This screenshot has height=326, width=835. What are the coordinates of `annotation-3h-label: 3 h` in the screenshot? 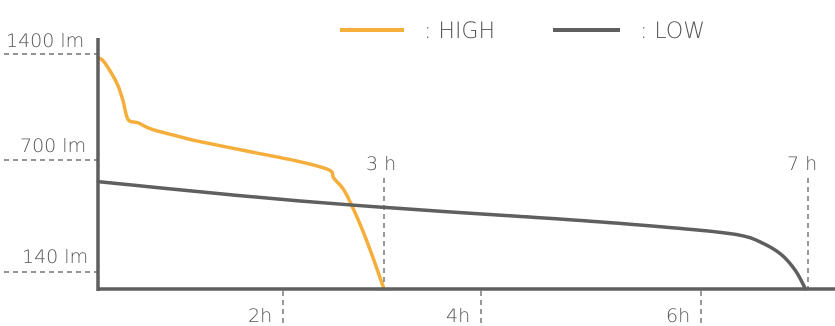 It's located at (381, 164).